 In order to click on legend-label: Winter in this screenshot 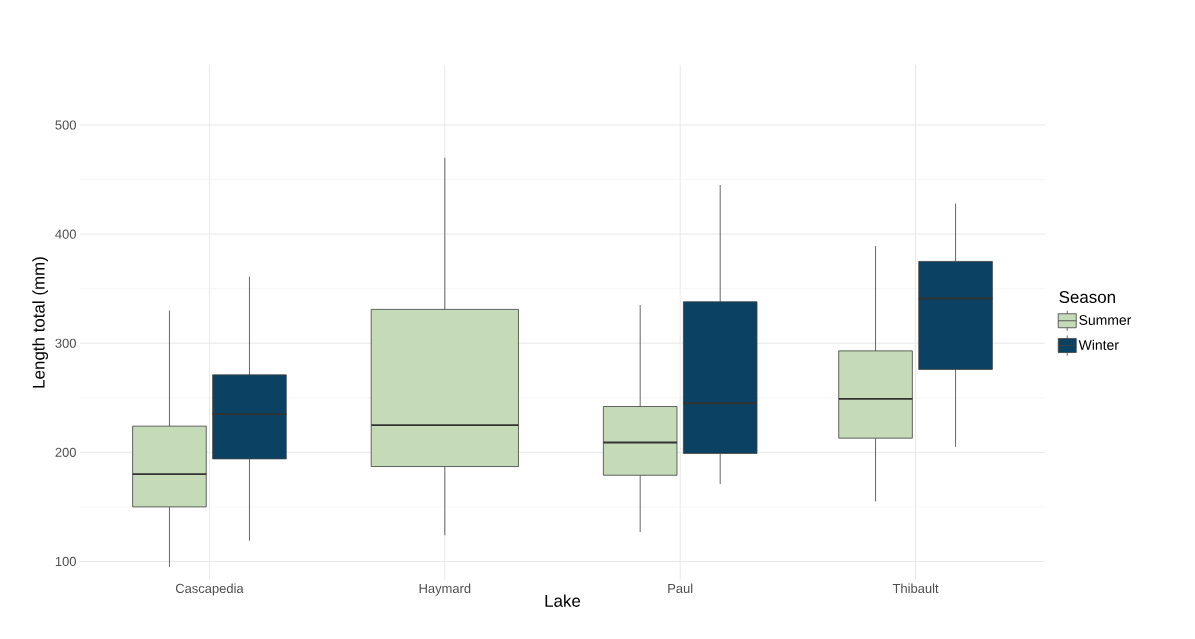, I will do `click(1098, 344)`.